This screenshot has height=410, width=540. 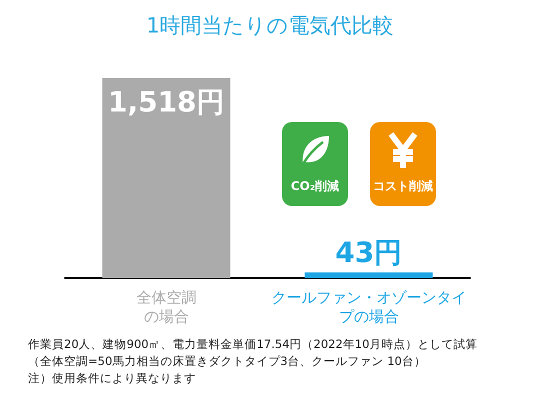 What do you see at coordinates (270, 26) in the screenshot?
I see `chart-title: 1時間当たりの電気代比較` at bounding box center [270, 26].